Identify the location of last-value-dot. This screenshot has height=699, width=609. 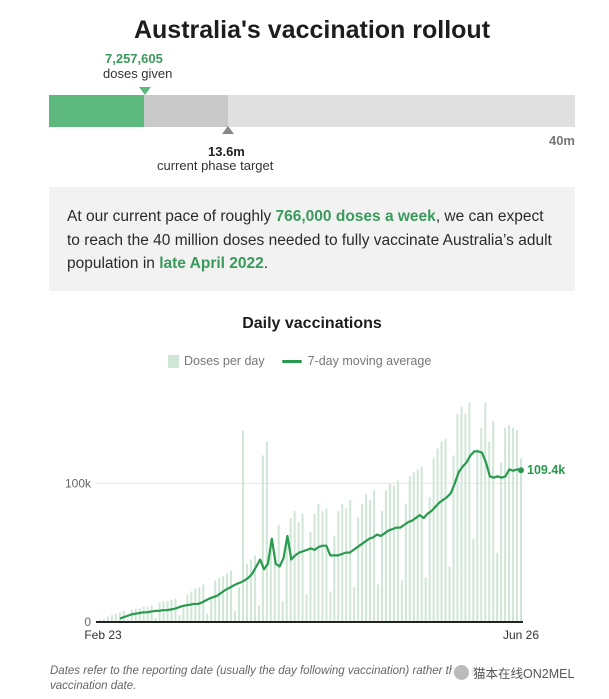
(521, 470).